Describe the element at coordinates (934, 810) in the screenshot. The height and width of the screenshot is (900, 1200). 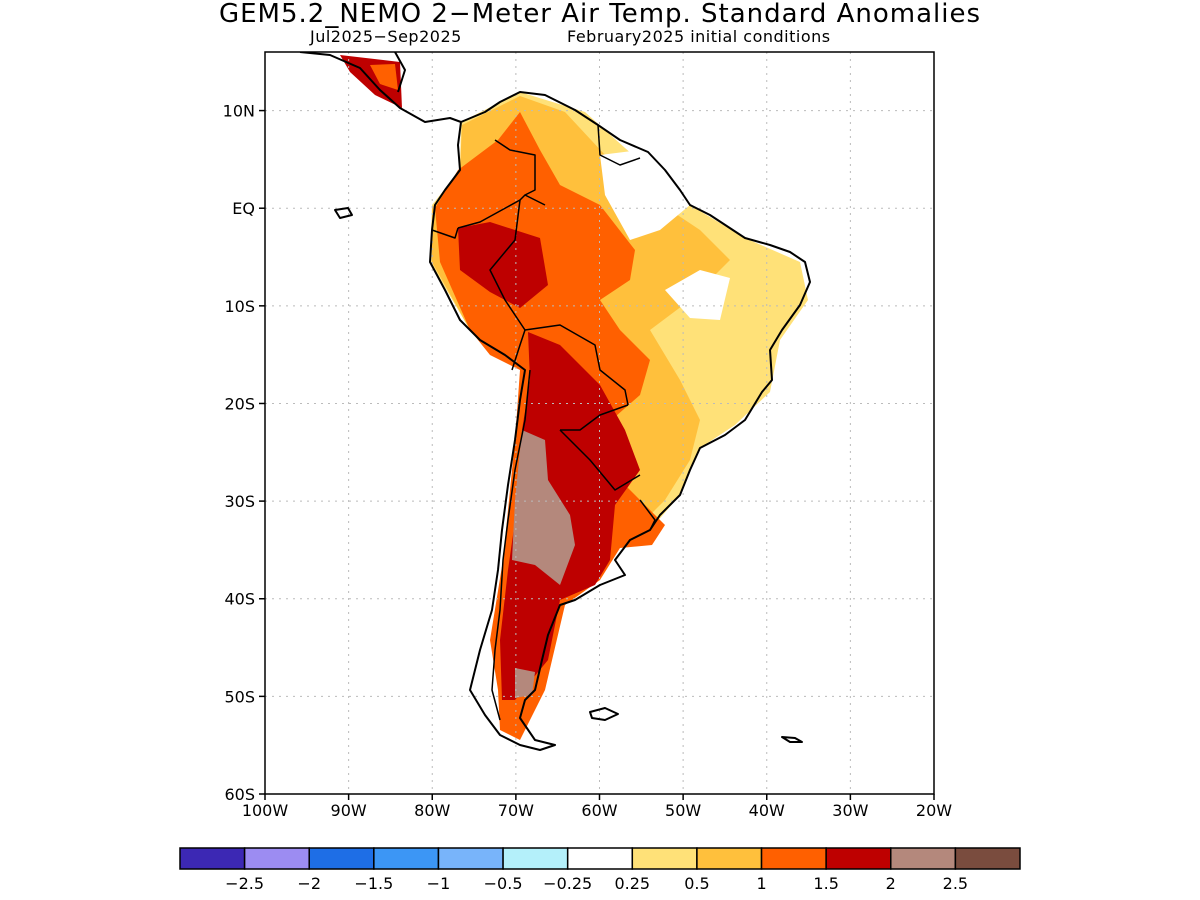
I see `lon-label: 20W` at that location.